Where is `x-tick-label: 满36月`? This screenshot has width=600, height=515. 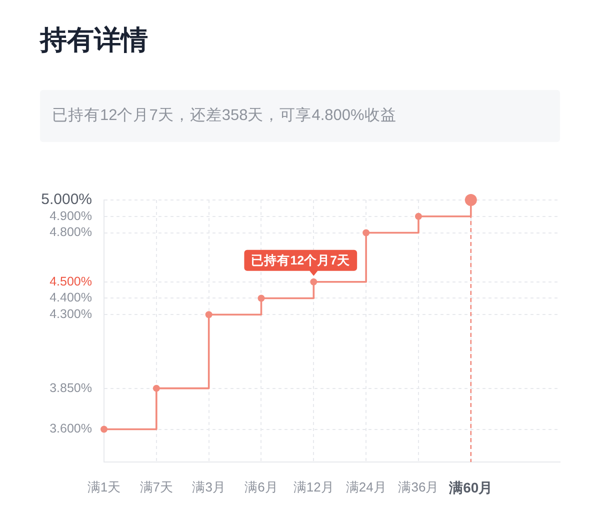
x-tick-label: 满36月 is located at coordinates (418, 486).